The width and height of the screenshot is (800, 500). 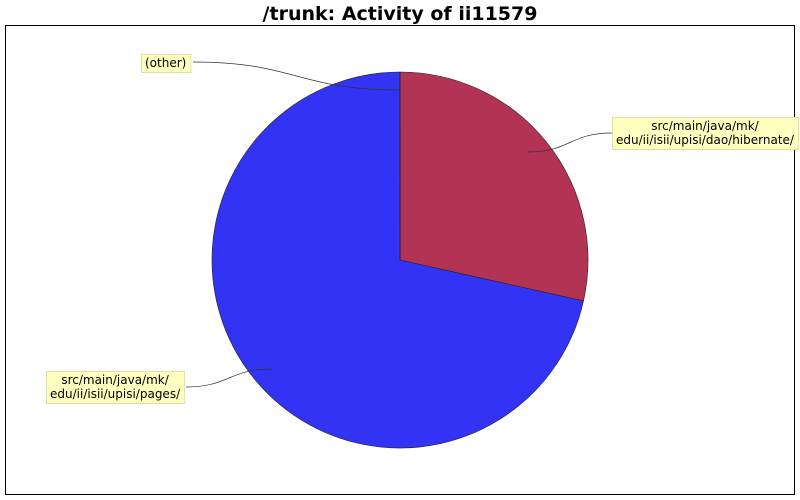 I want to click on slice-label-line: (other), so click(x=165, y=63).